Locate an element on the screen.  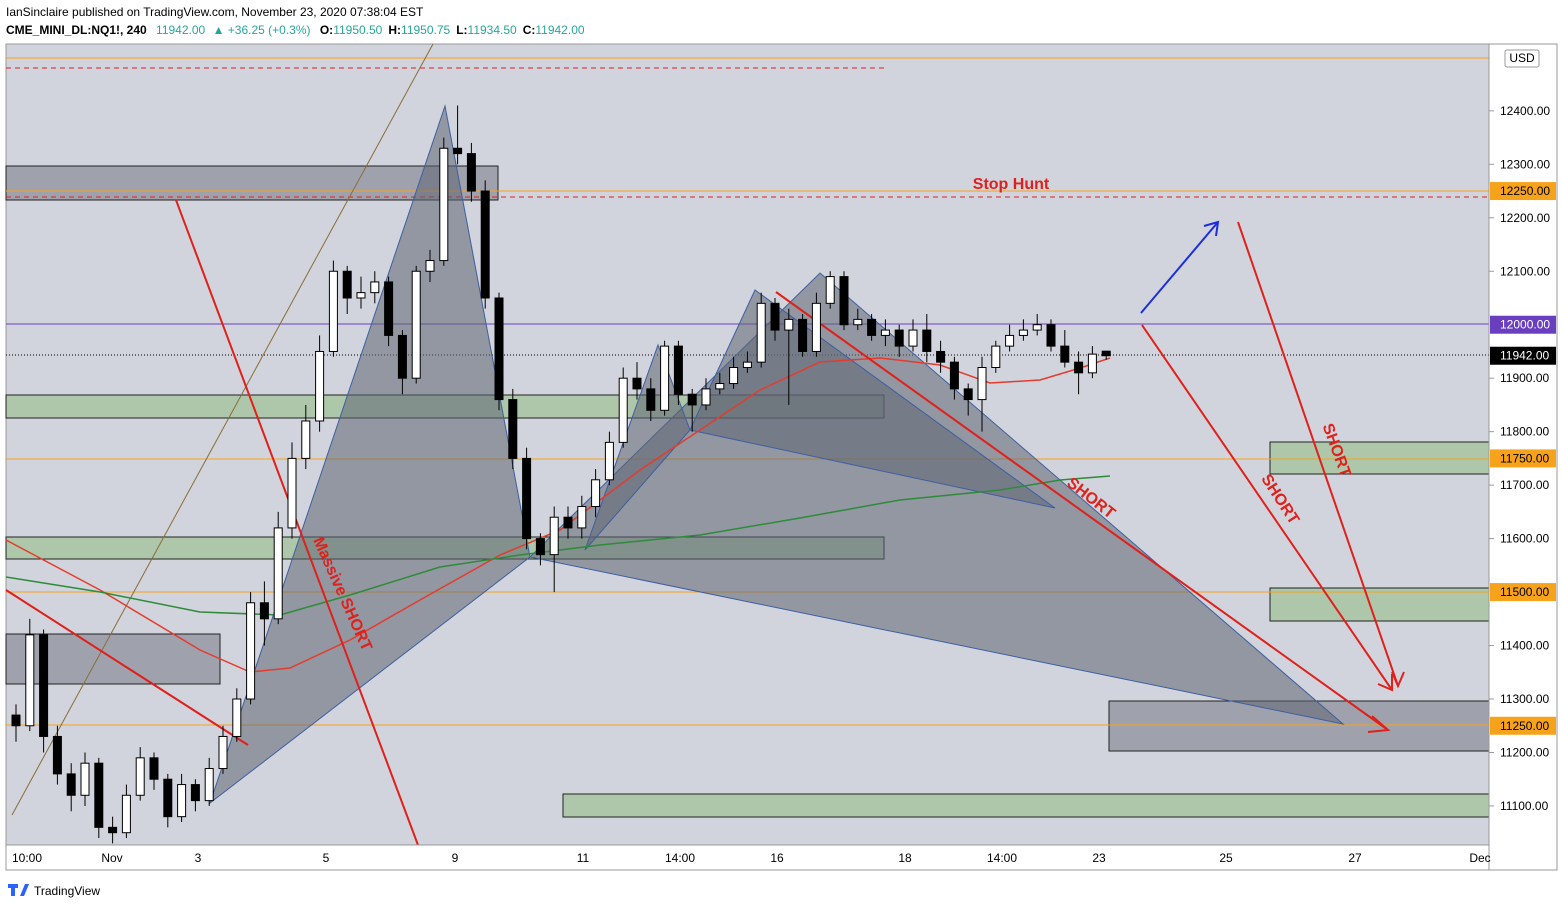
price-label: 11942.00 is located at coordinates (1524, 356).